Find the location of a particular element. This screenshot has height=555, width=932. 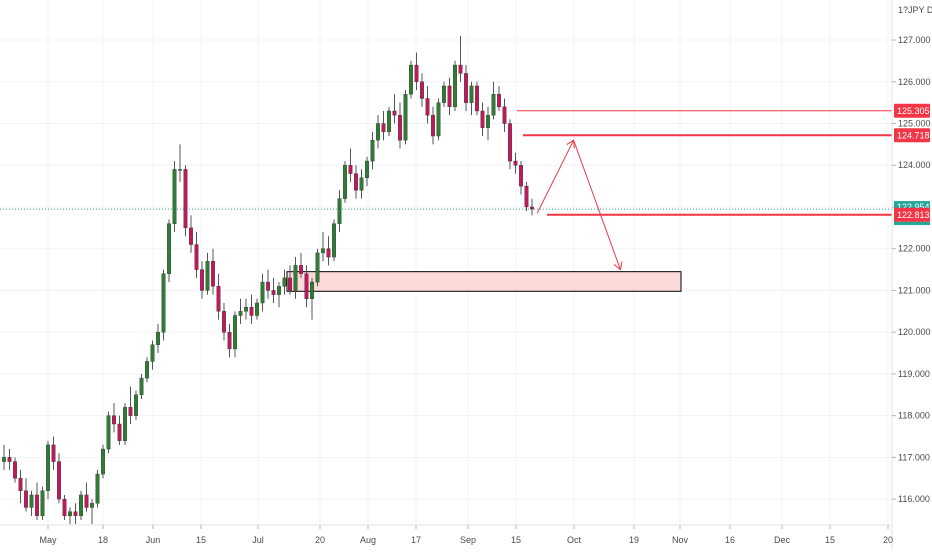

level-tag: 125.305 is located at coordinates (912, 110).